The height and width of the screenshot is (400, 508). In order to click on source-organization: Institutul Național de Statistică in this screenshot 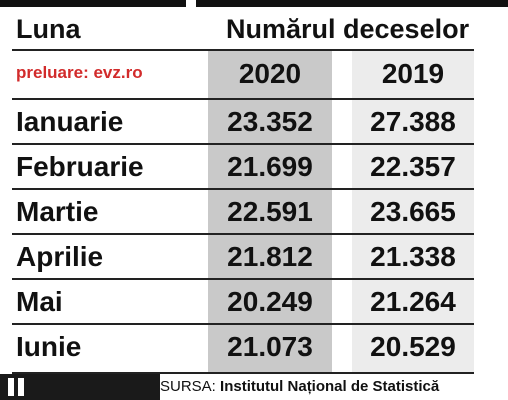, I will do `click(330, 386)`.